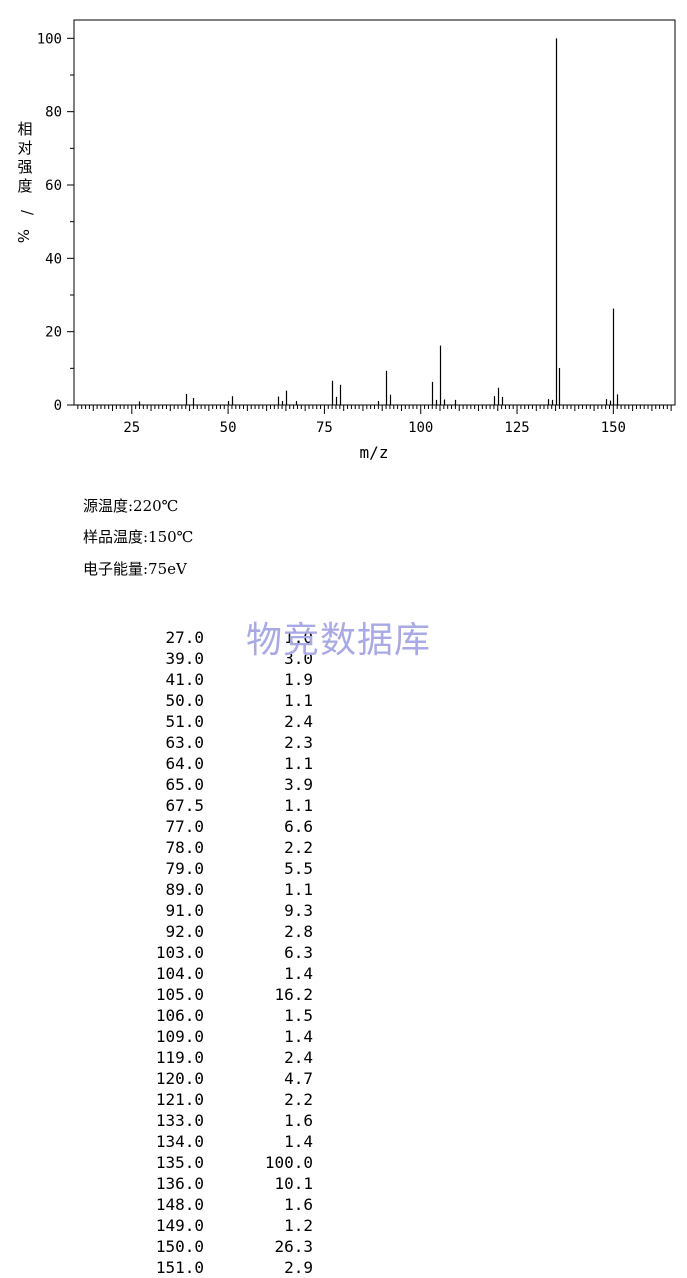 Image resolution: width=687 pixels, height=1278 pixels. What do you see at coordinates (298, 826) in the screenshot?
I see `intensity-value: 6.6` at bounding box center [298, 826].